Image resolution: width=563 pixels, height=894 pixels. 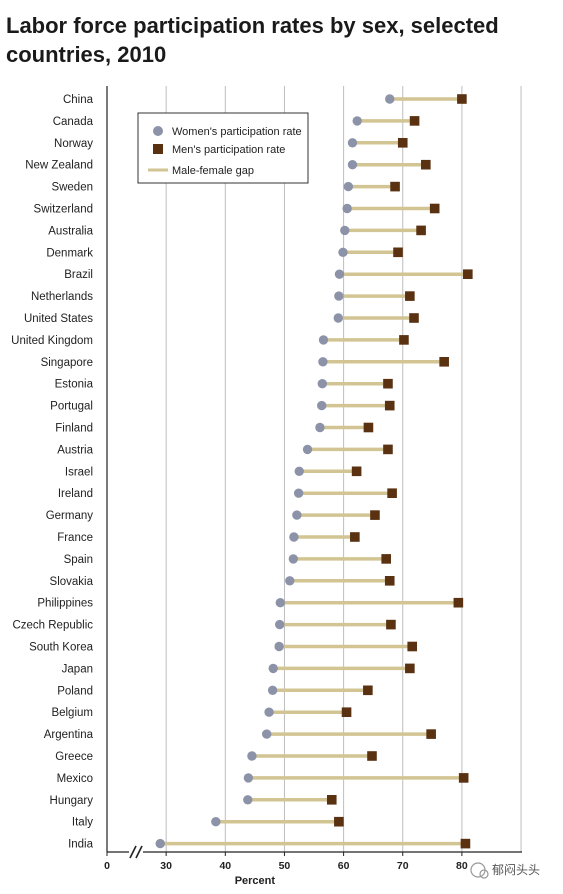 What do you see at coordinates (75, 450) in the screenshot?
I see `country-label: Austria` at bounding box center [75, 450].